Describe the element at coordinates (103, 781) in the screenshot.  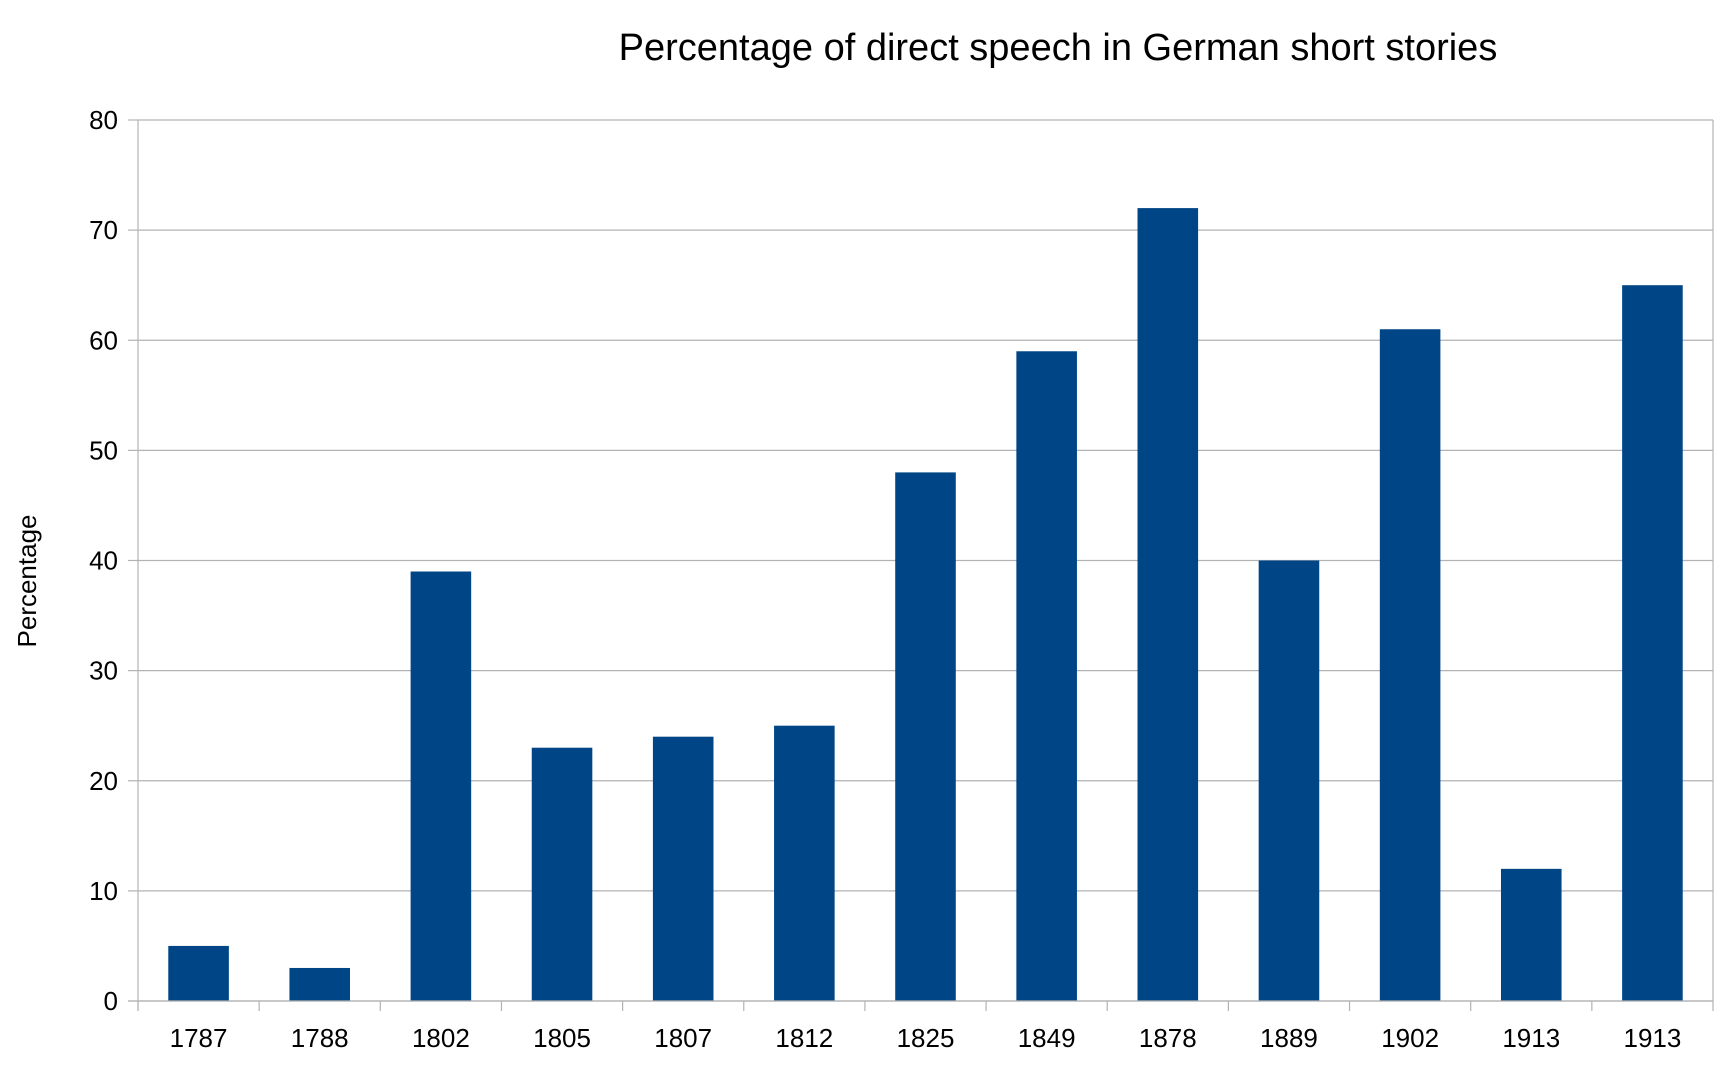
I see `y-tick-label: 20` at that location.